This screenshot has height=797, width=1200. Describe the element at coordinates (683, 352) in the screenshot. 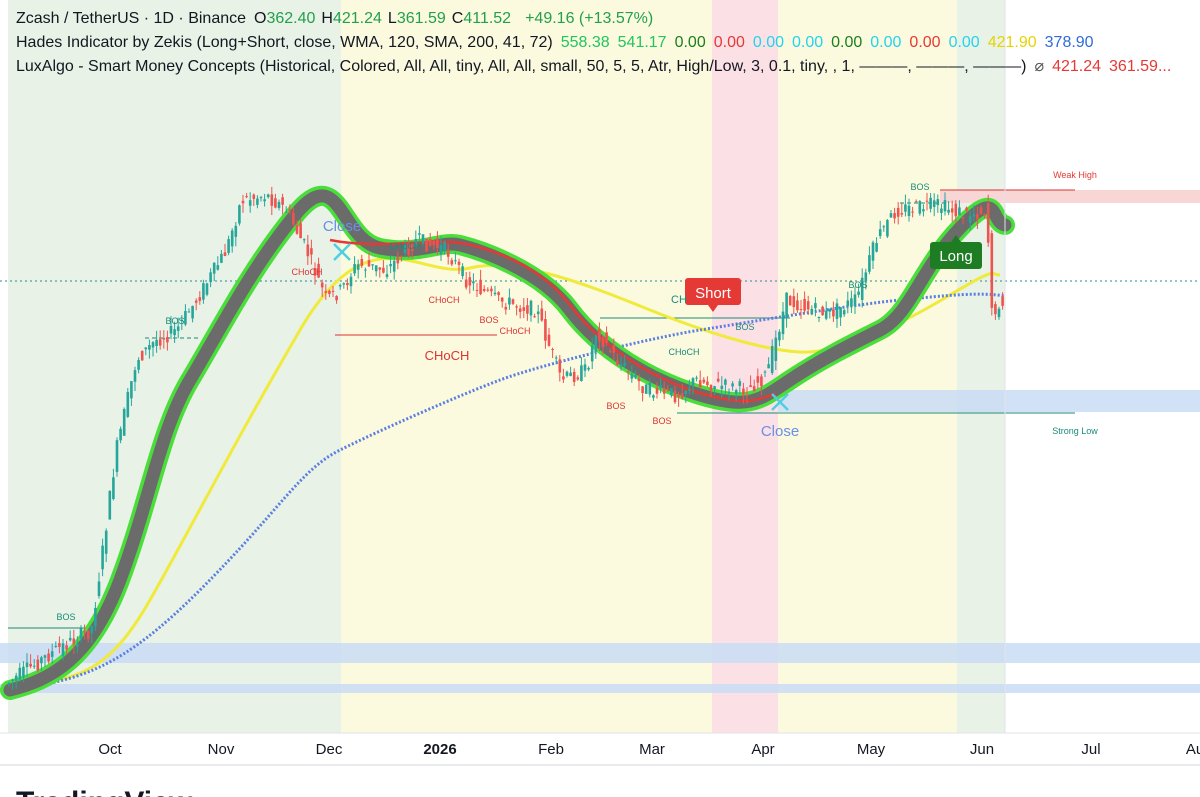

I see `choch-label: CHoCH` at that location.